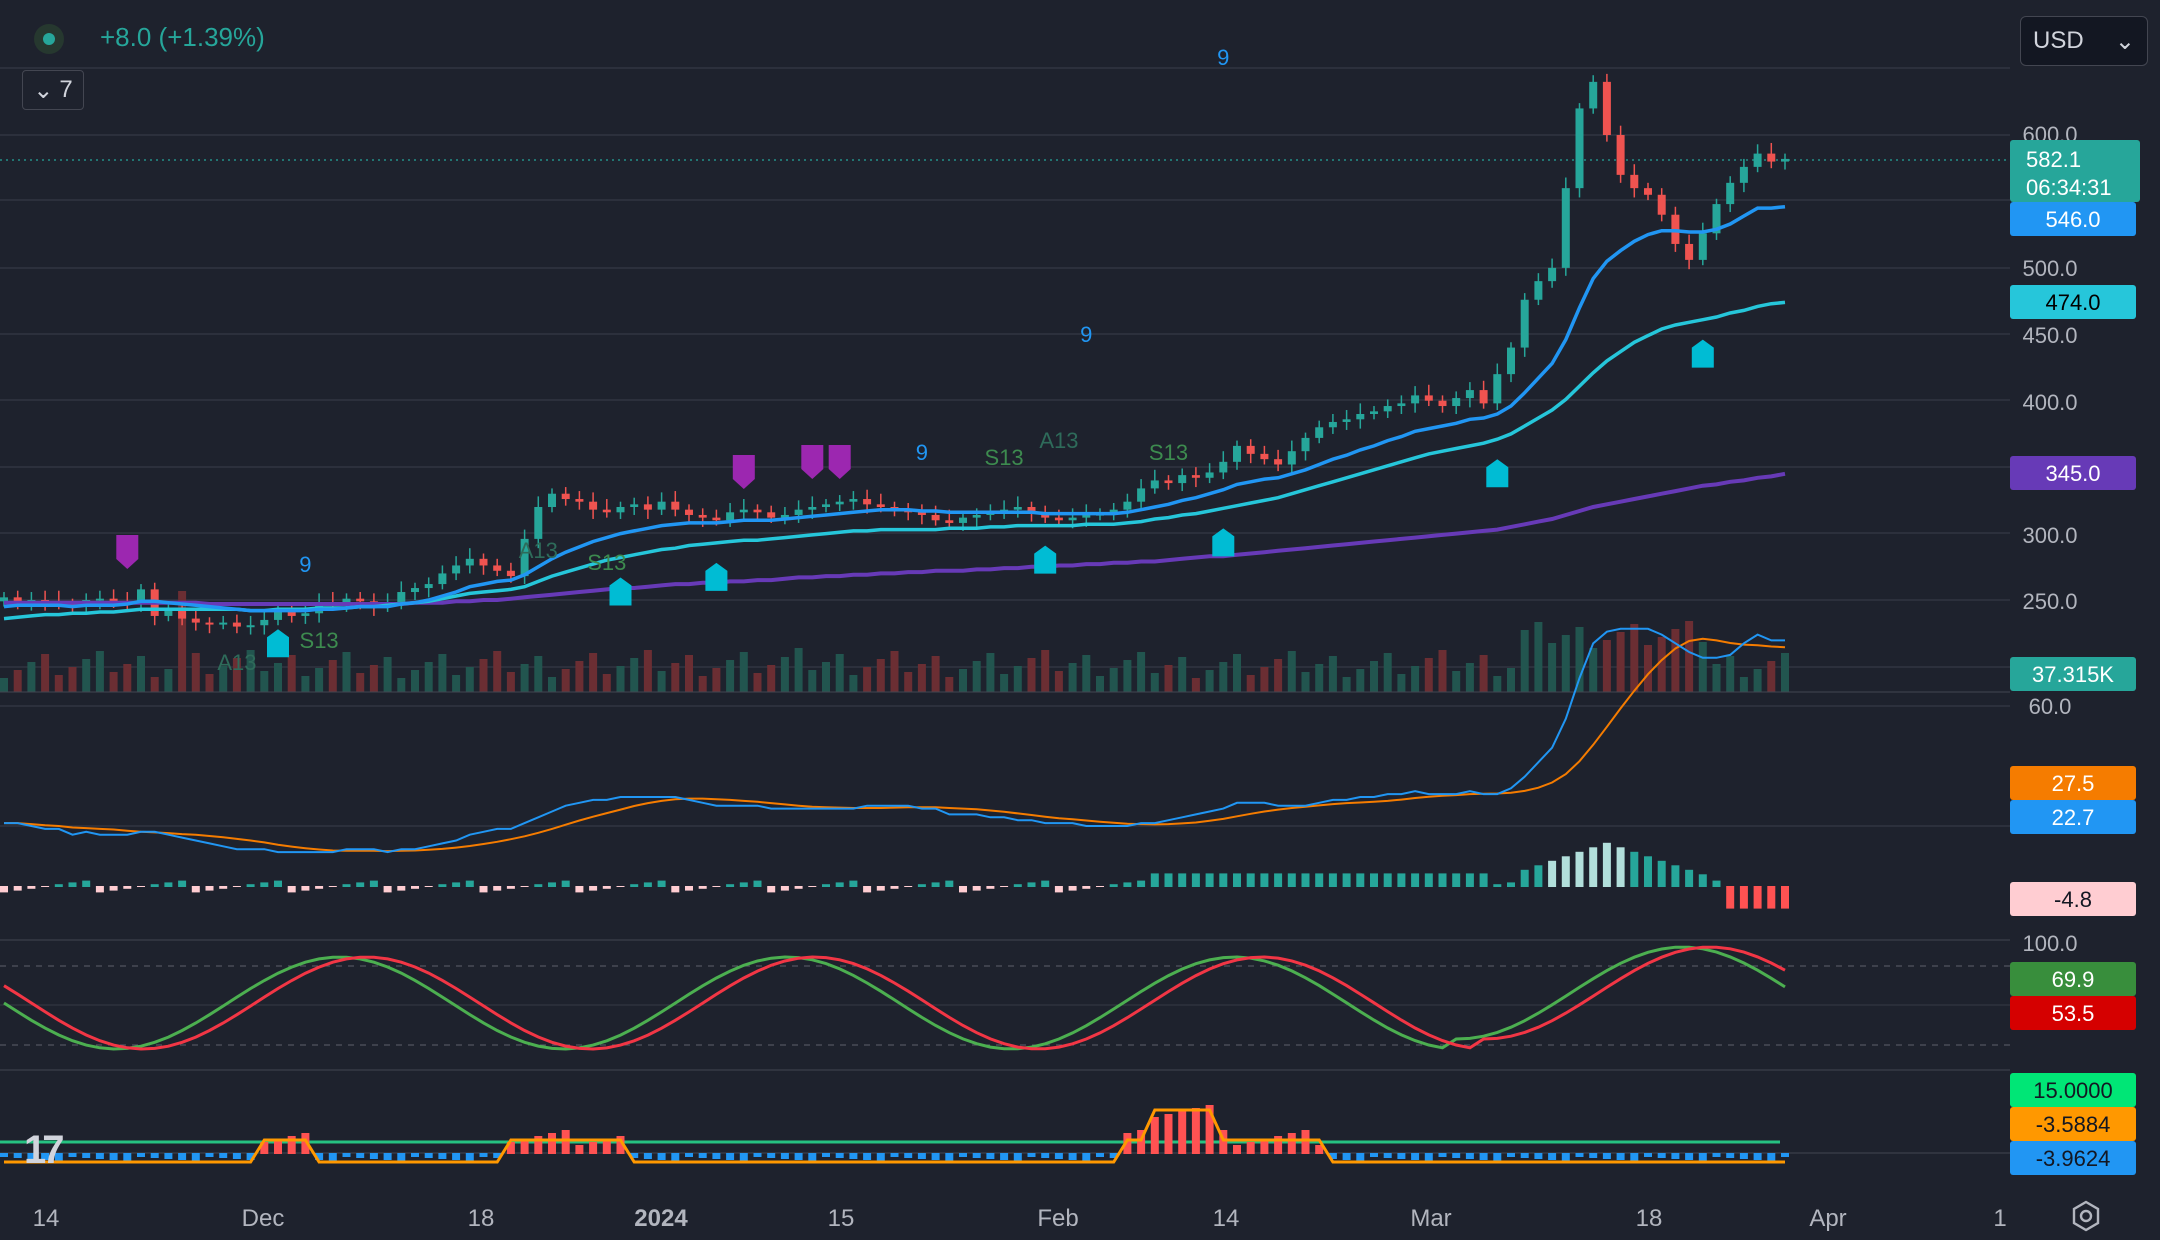  What do you see at coordinates (2058, 40) in the screenshot?
I see `currency-label: USD` at bounding box center [2058, 40].